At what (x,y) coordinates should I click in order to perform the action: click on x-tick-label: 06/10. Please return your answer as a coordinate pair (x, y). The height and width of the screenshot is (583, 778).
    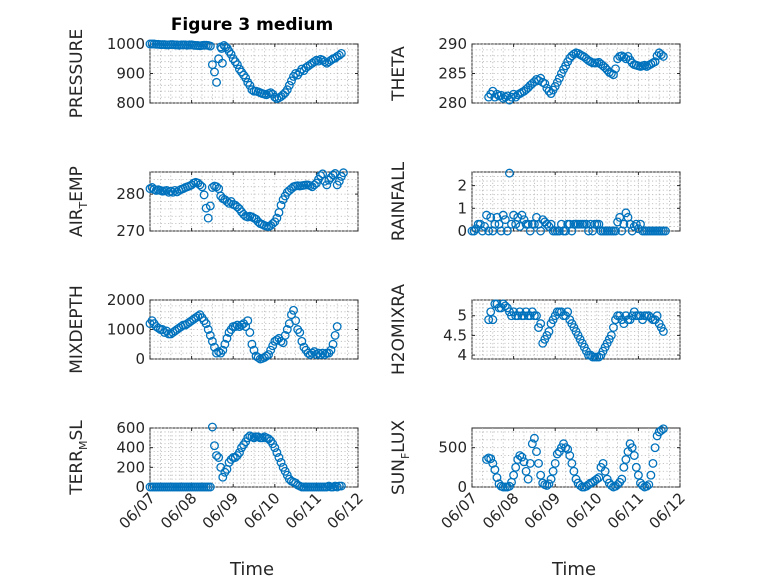
    Looking at the image, I should click on (261, 510).